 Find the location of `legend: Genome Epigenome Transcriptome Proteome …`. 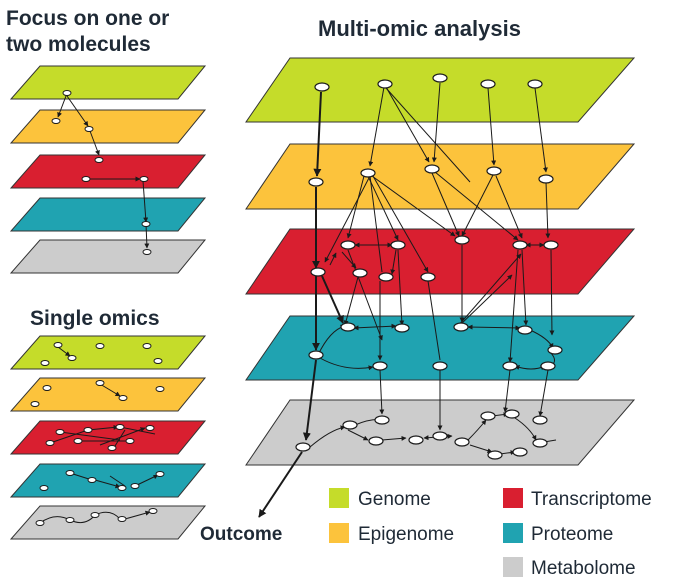

legend: Genome Epigenome Transcriptome Proteome … is located at coordinates (490, 533).